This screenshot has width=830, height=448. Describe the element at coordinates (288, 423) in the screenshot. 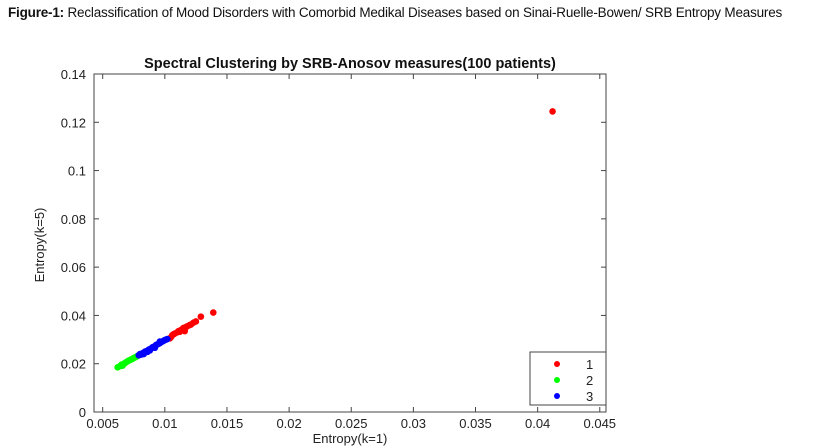

I see `x-tick-label: 0.02` at that location.